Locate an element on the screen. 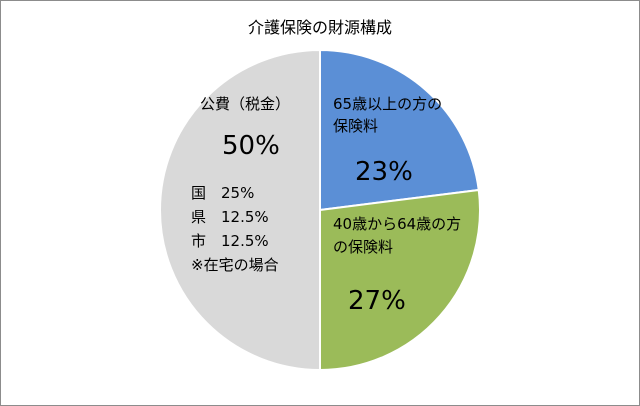  slice-value-40to64: 27% is located at coordinates (377, 301).